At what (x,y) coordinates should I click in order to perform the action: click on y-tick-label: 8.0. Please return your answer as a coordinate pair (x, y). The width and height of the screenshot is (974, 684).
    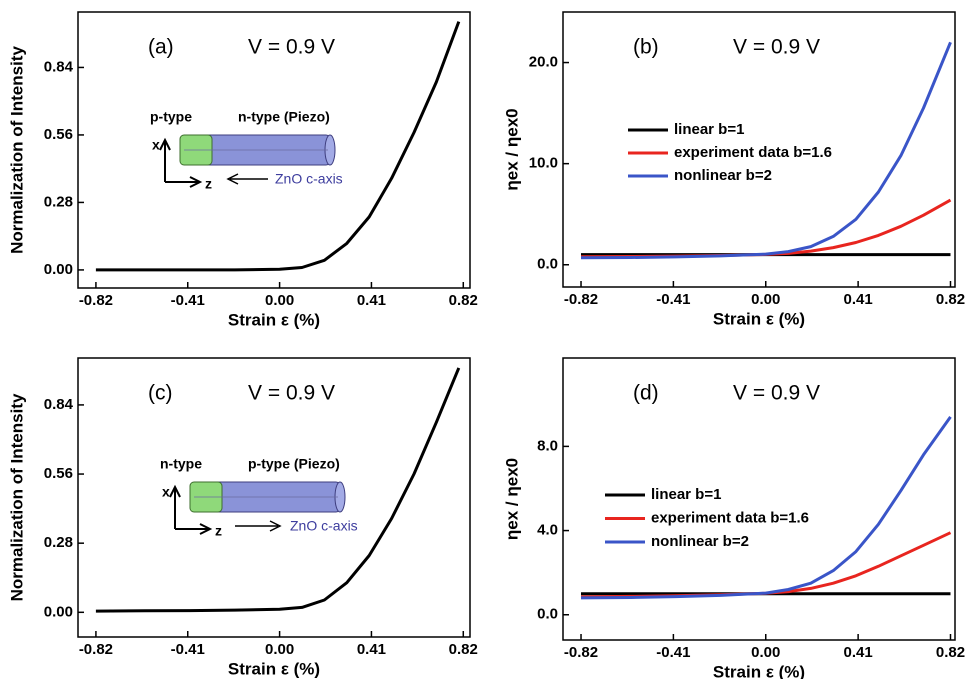
    Looking at the image, I should click on (547, 445).